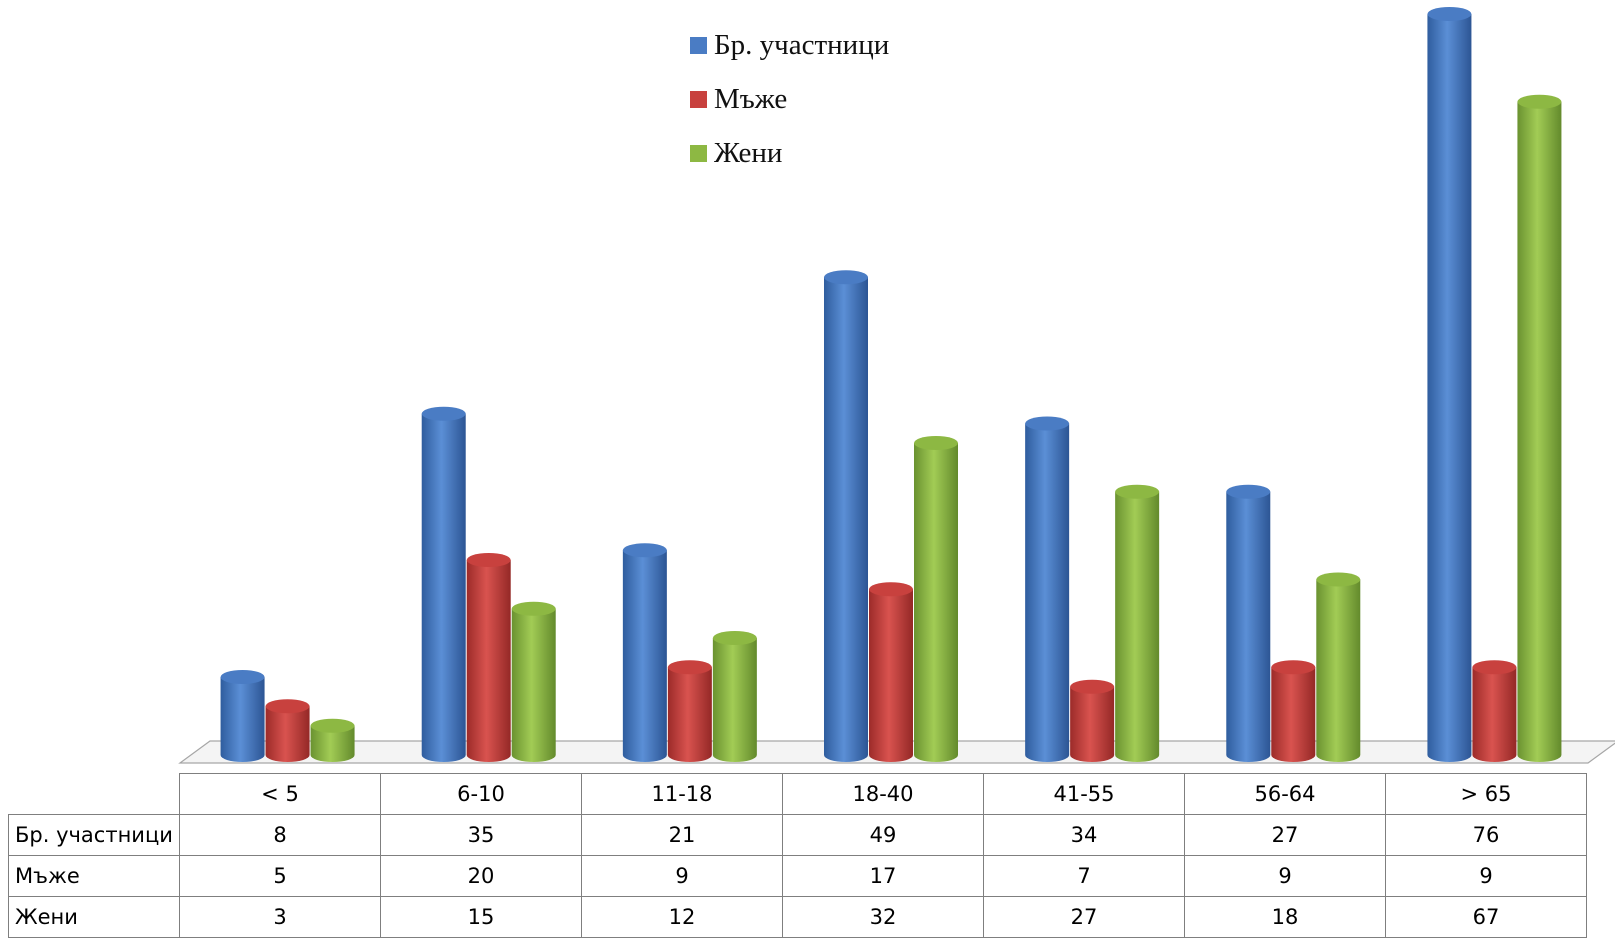  I want to click on data-cell: 76, so click(1486, 835).